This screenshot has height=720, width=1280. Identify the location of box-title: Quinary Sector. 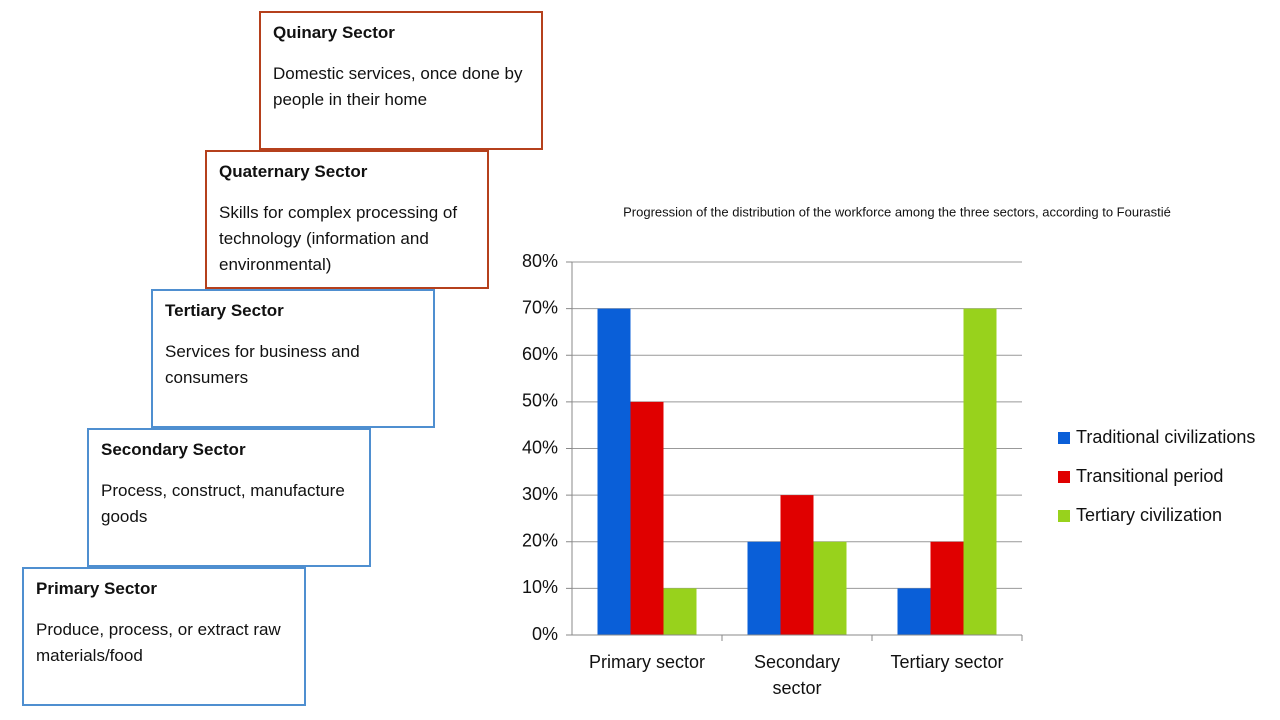
(334, 32).